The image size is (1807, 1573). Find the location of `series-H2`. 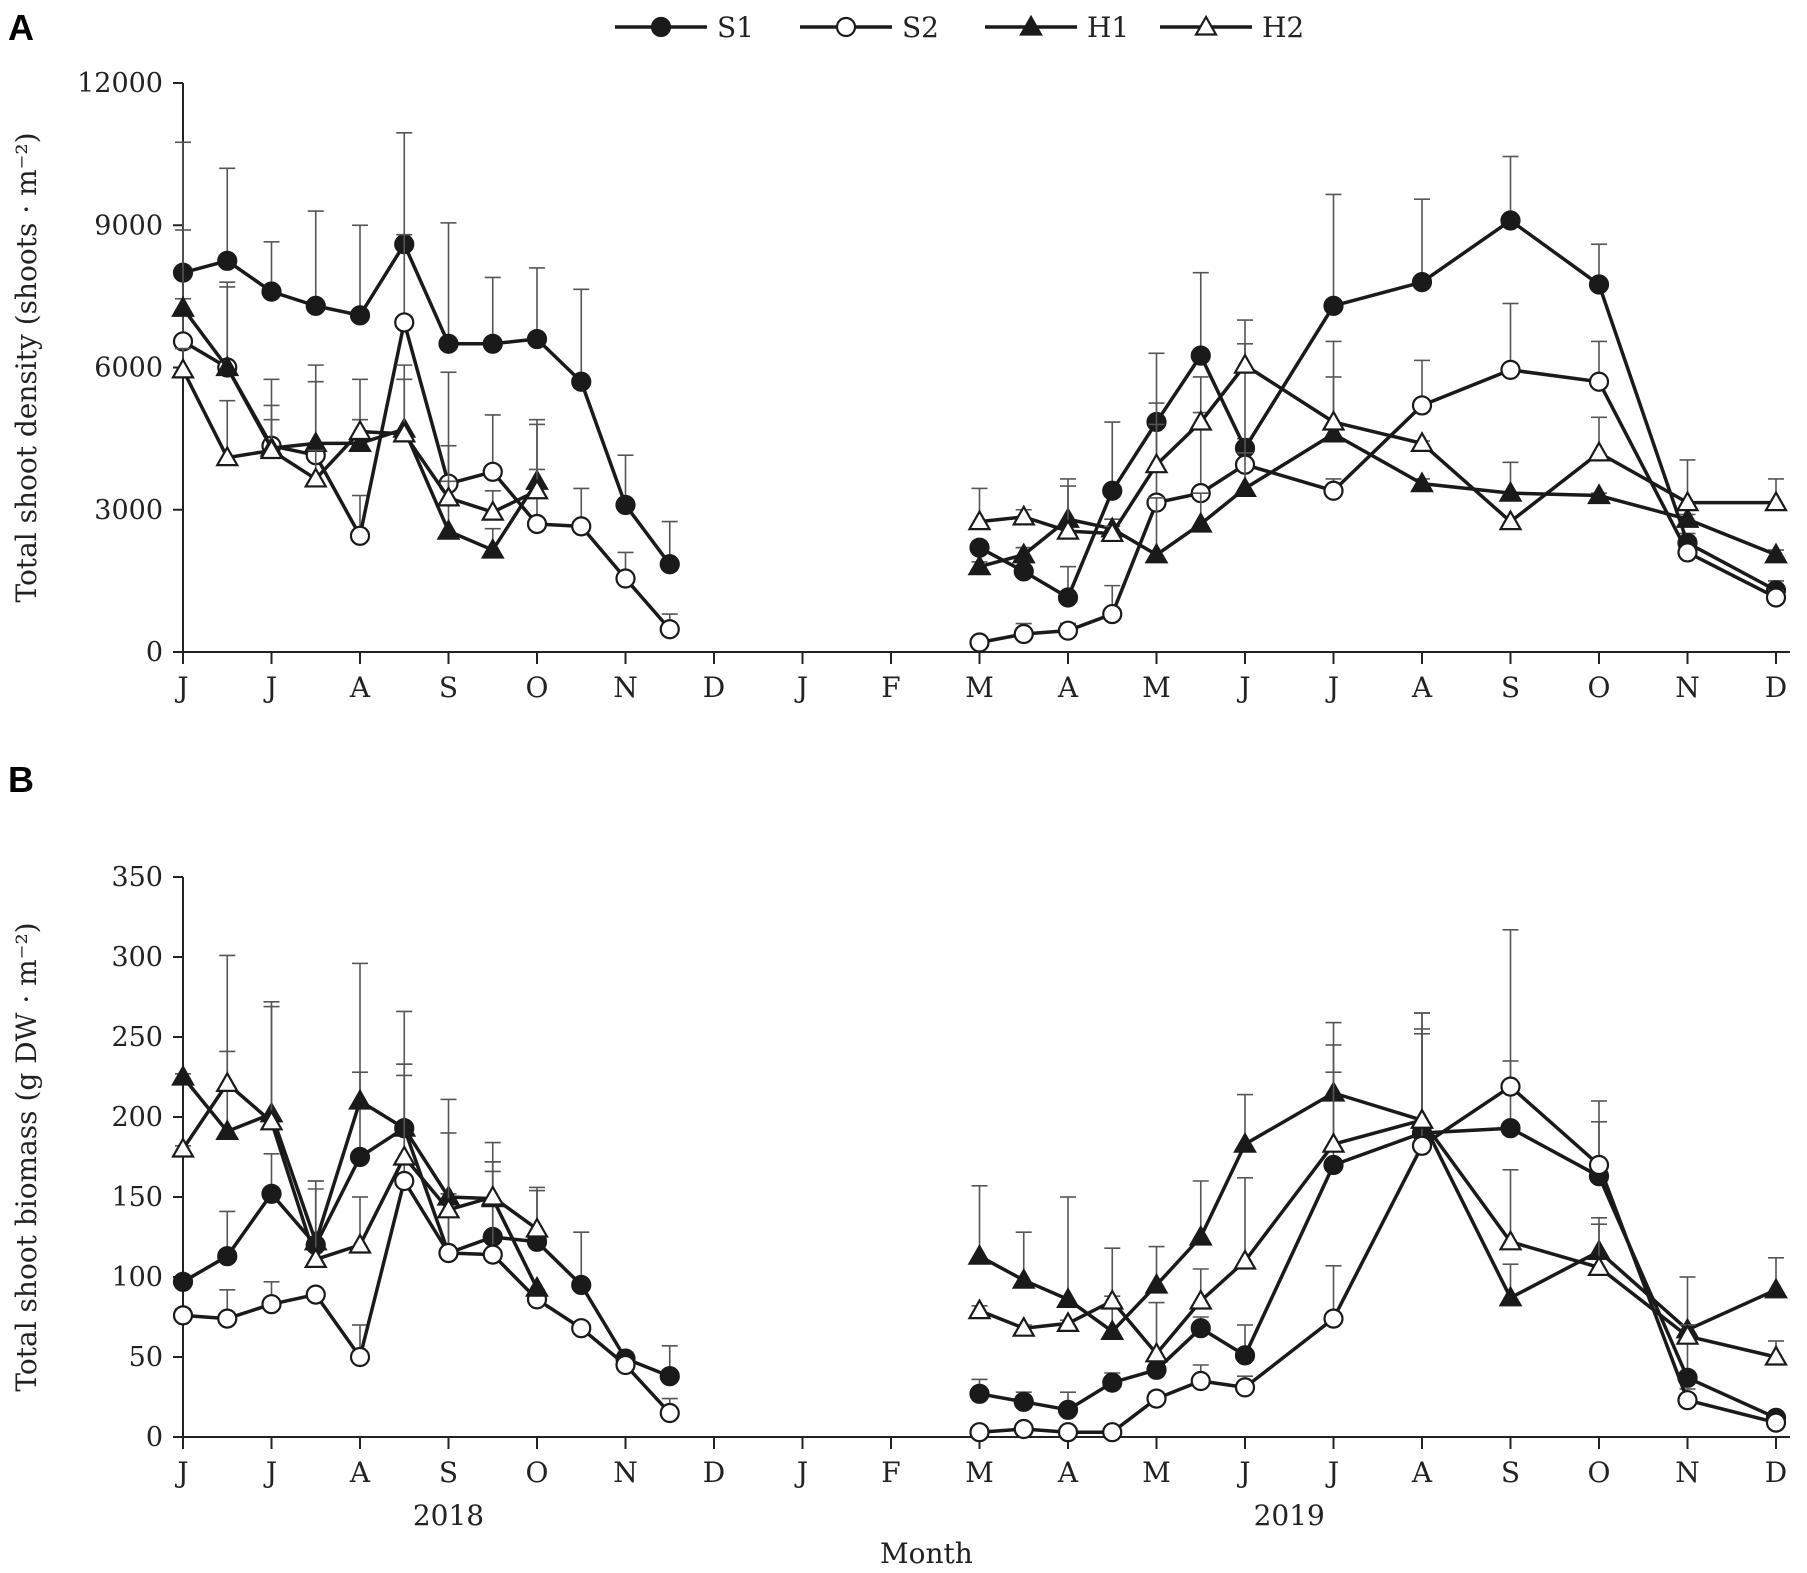

series-H2 is located at coordinates (979, 431).